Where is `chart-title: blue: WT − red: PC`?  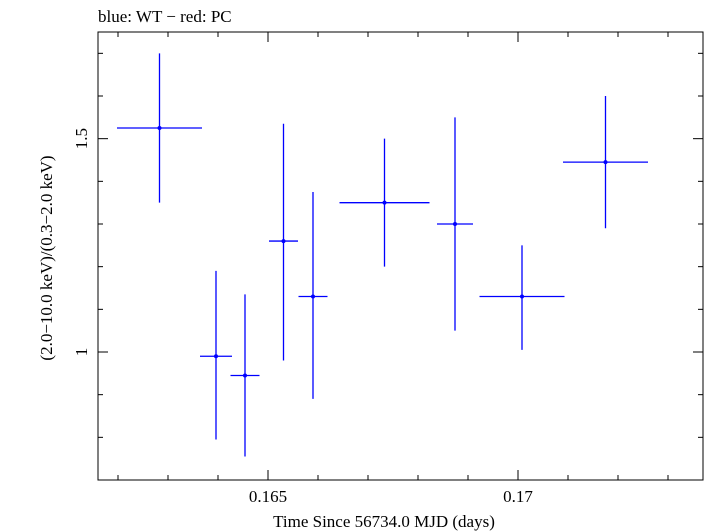
chart-title: blue: WT − red: PC is located at coordinates (165, 16).